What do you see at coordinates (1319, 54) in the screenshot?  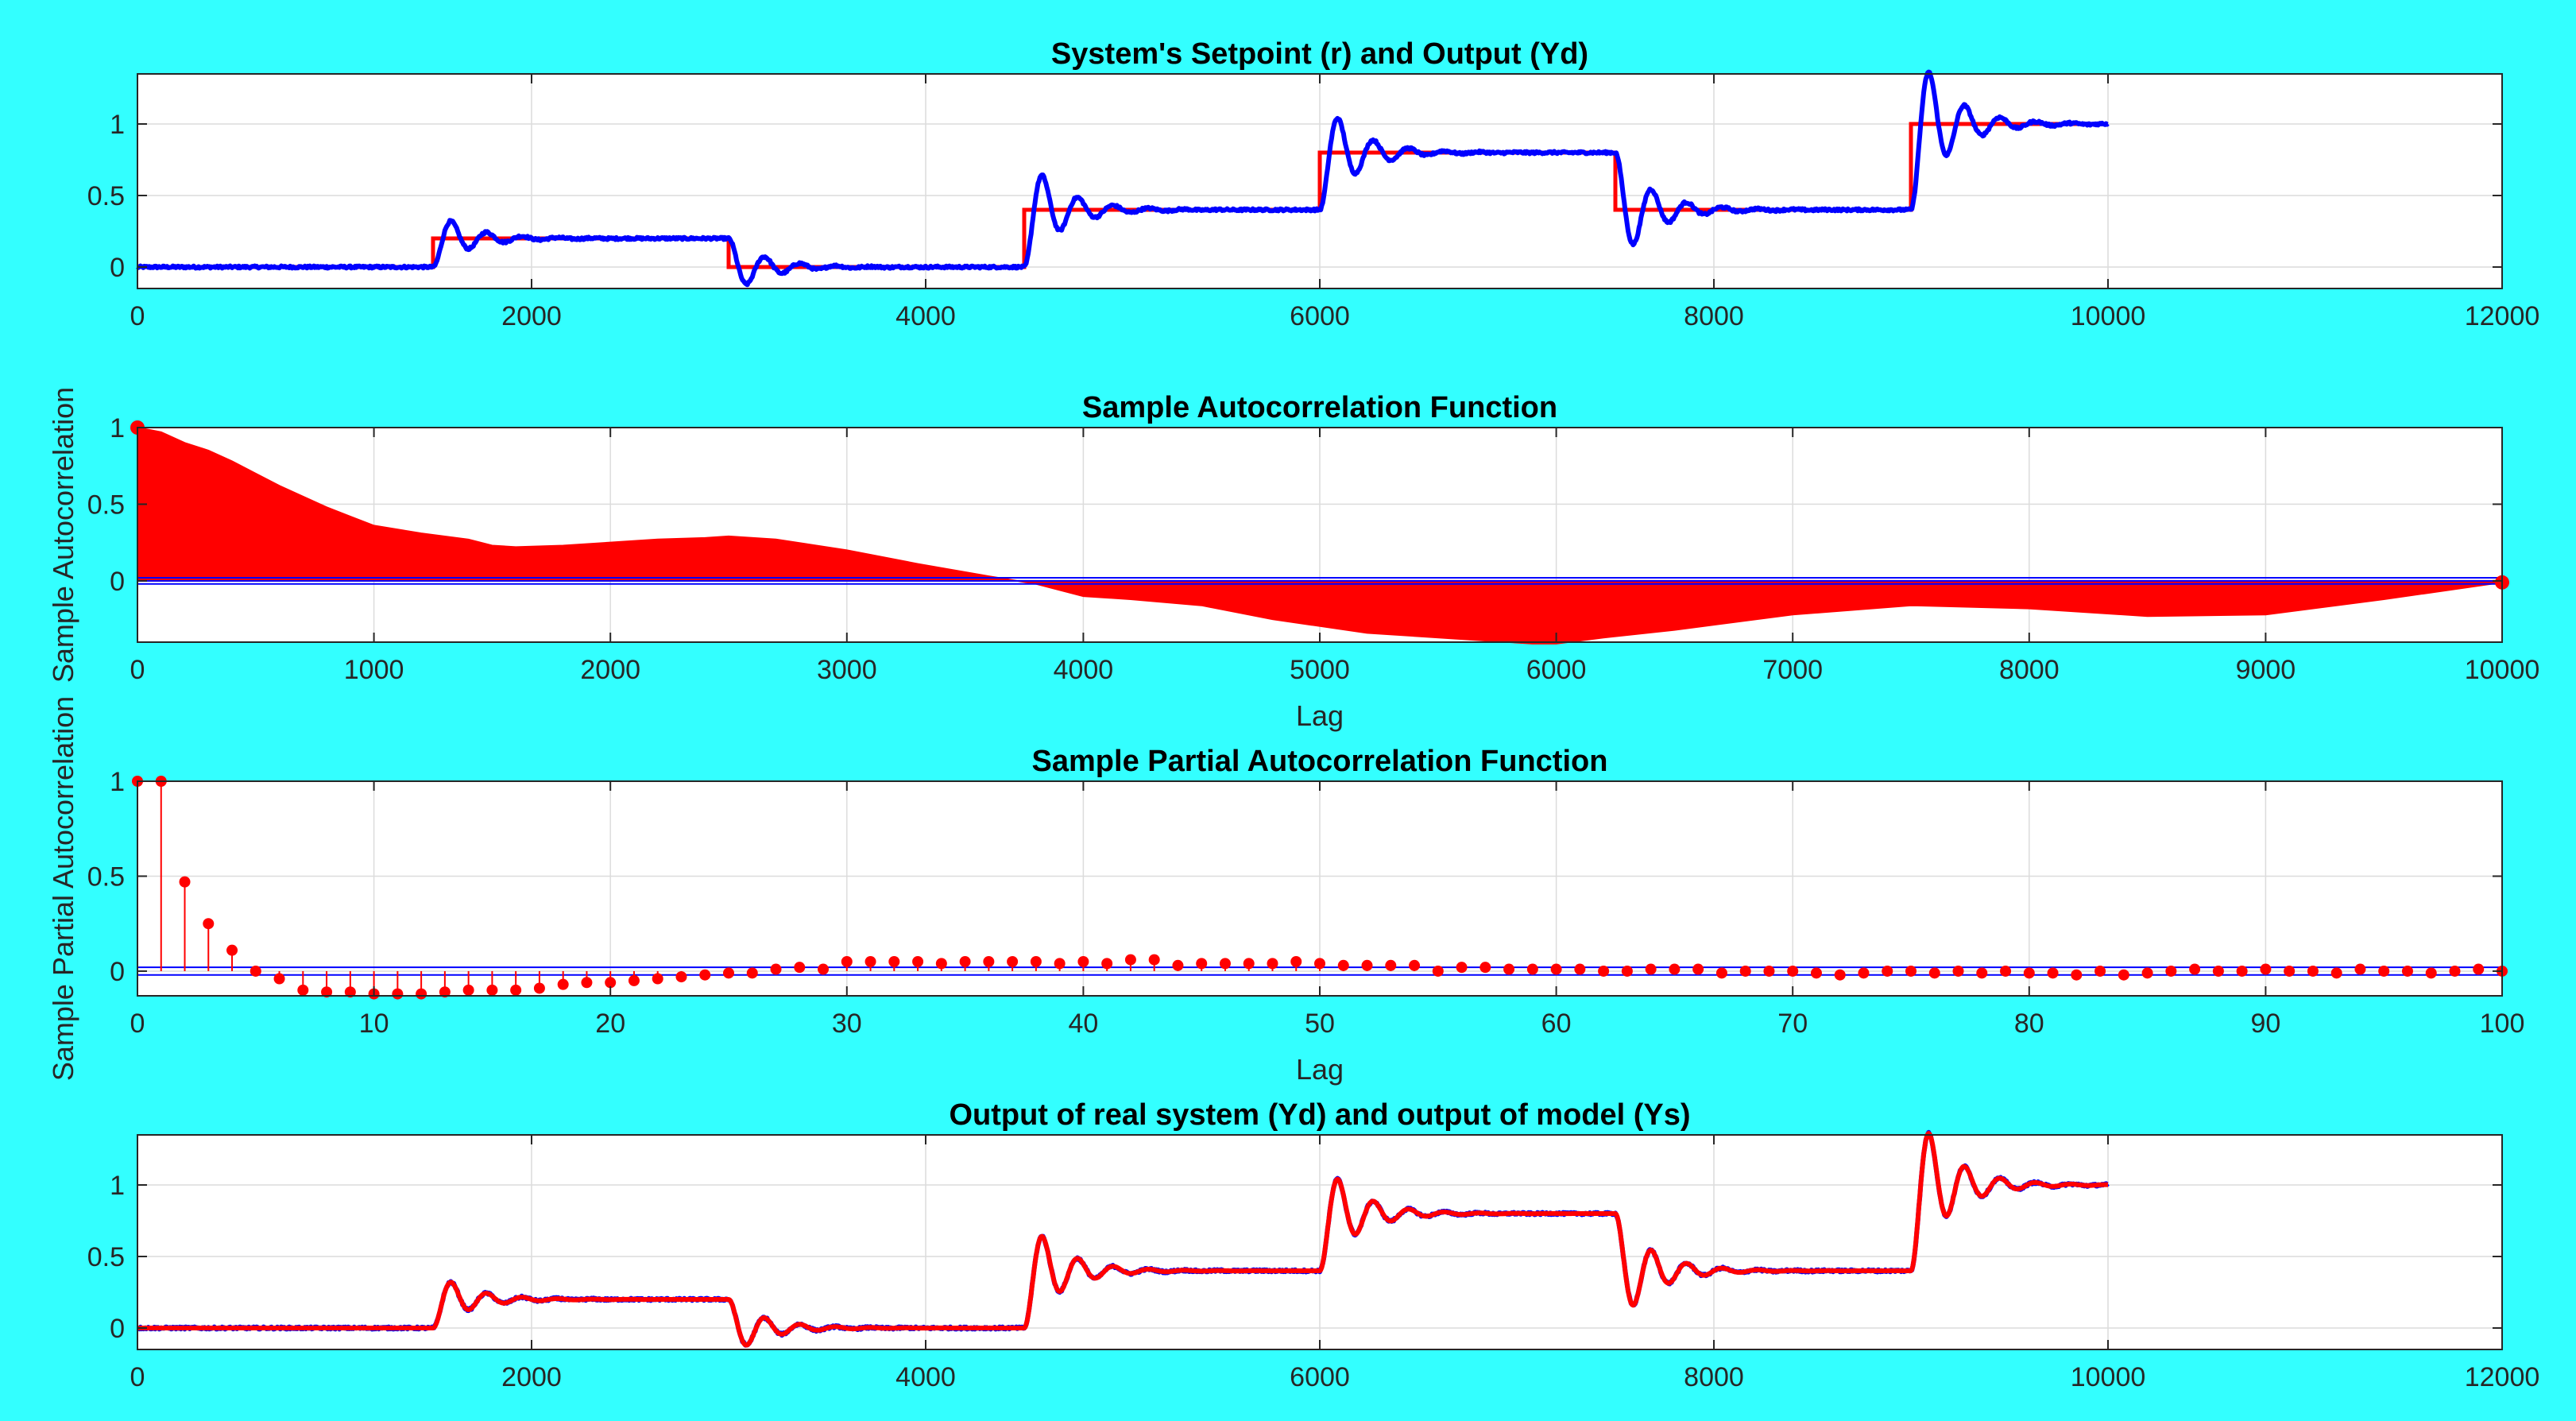 I see `setpoint-chart-title: System's Setpoint (r) and Output (Yd)` at bounding box center [1319, 54].